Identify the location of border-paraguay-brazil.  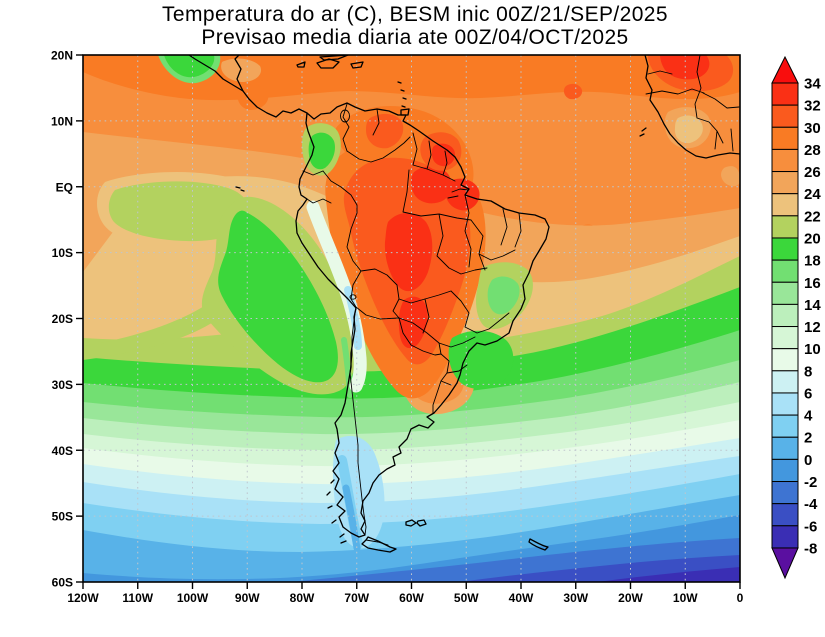
(420, 336).